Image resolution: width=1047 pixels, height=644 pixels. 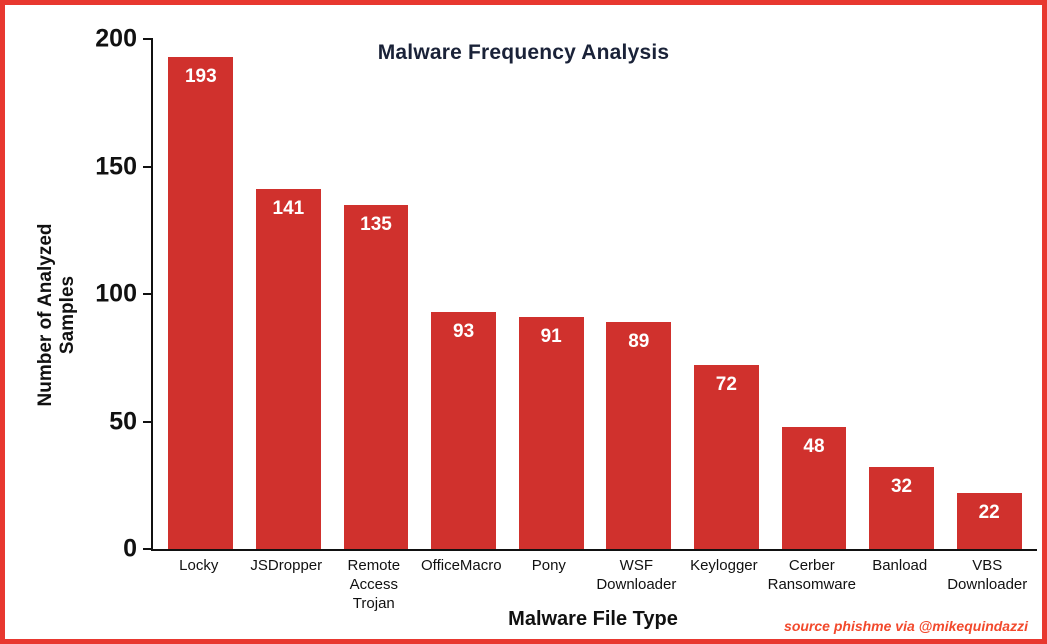 I want to click on bar-slot: 93, so click(x=464, y=294).